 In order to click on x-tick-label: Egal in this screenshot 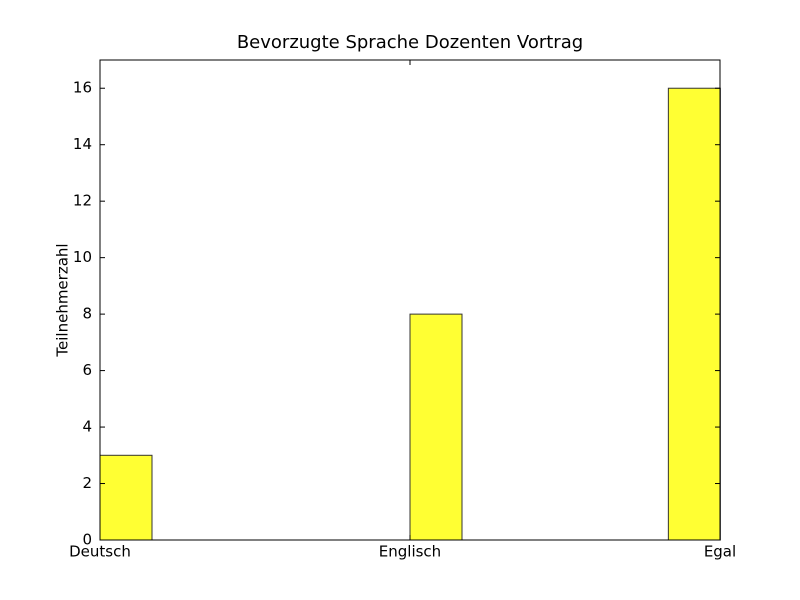, I will do `click(720, 552)`.